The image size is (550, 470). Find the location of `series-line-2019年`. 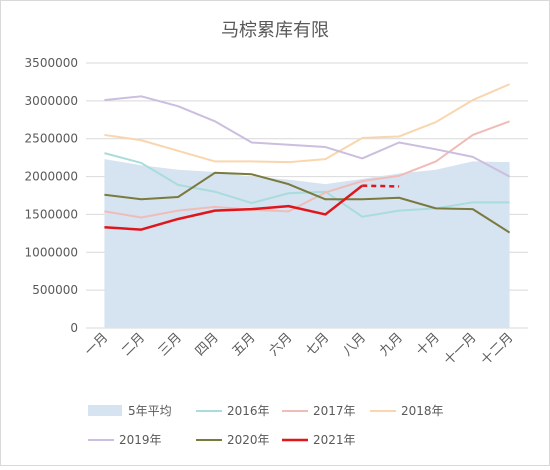

series-line-2019年 is located at coordinates (307, 136).